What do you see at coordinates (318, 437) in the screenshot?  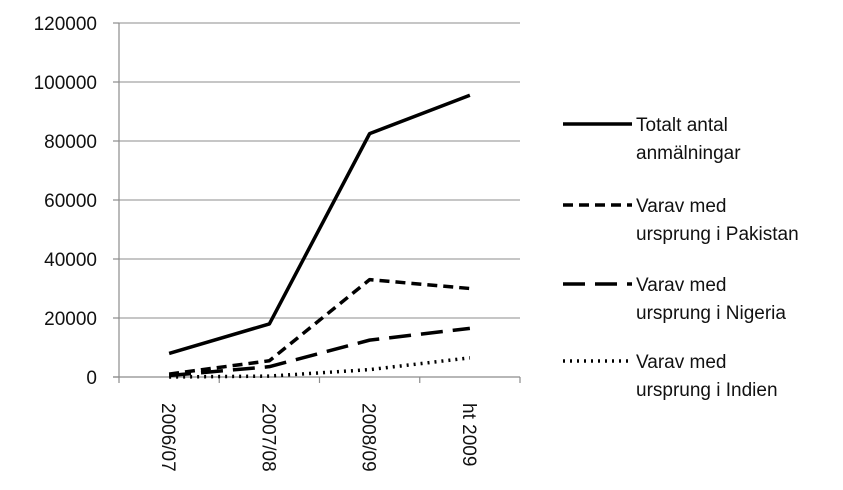 I see `x-axis-ticks: 2006/07 2007/08 2008/09 ht 2009` at bounding box center [318, 437].